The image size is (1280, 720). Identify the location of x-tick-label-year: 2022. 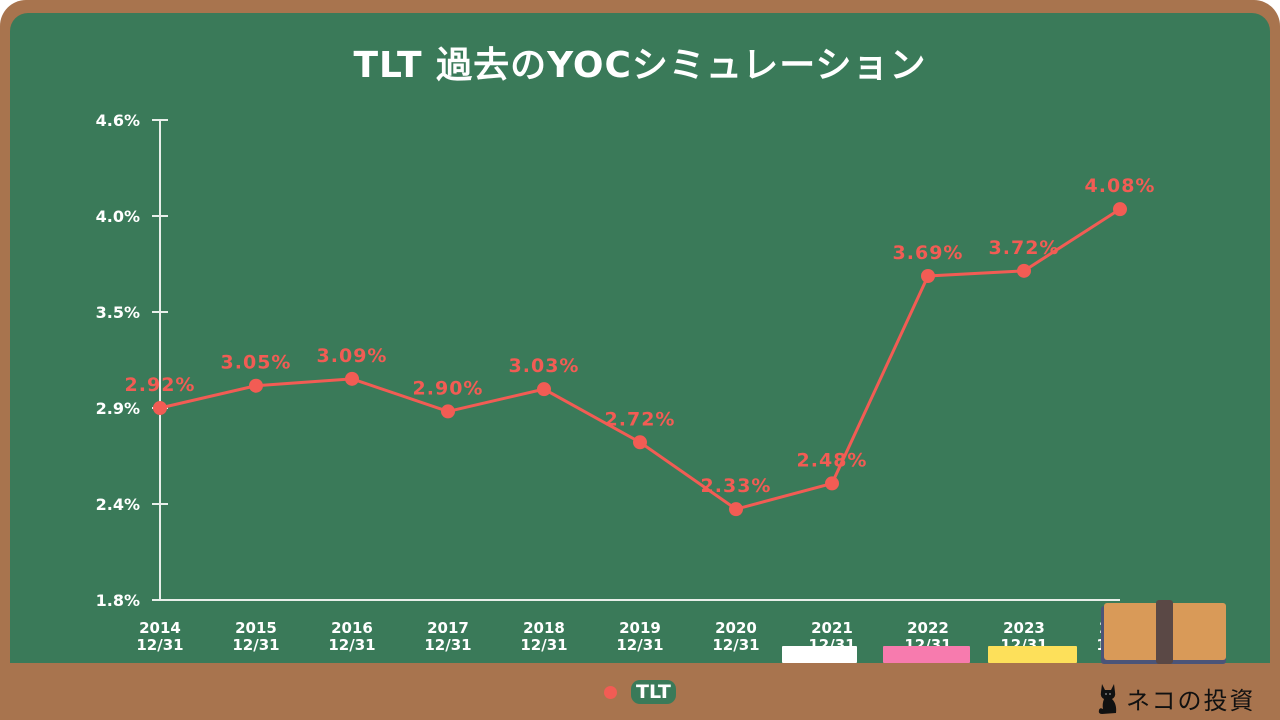
(928, 628).